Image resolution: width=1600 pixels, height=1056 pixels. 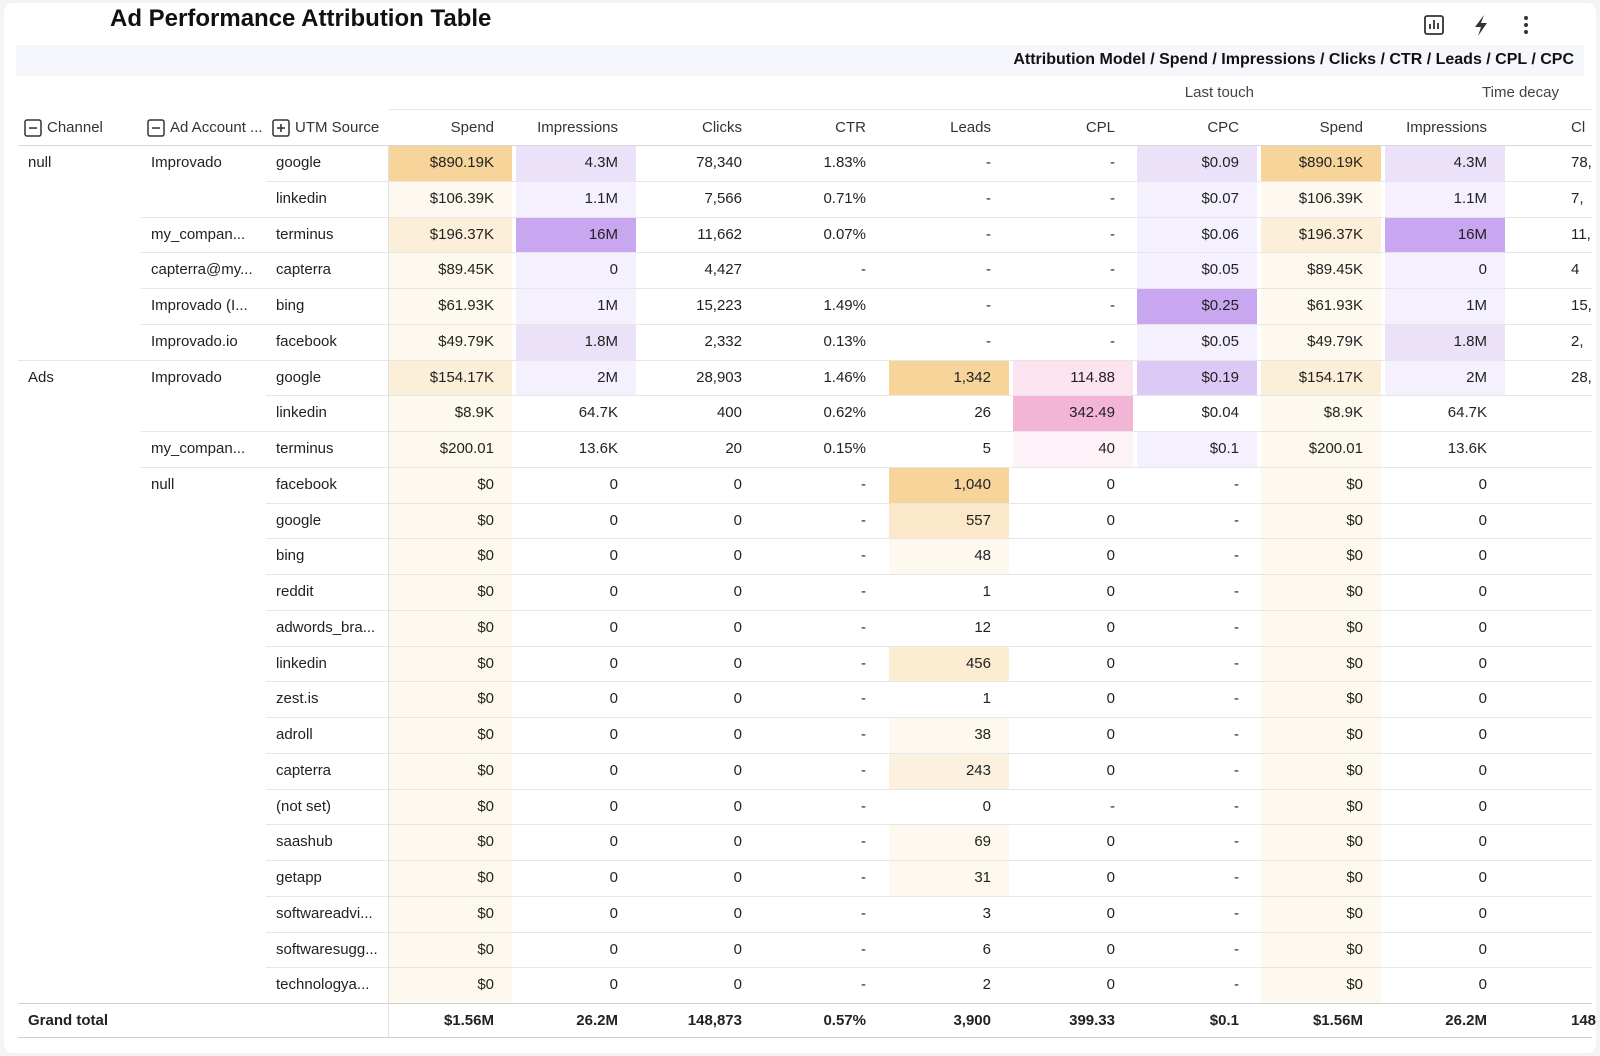 I want to click on utm-source: linkedin, so click(x=301, y=413).